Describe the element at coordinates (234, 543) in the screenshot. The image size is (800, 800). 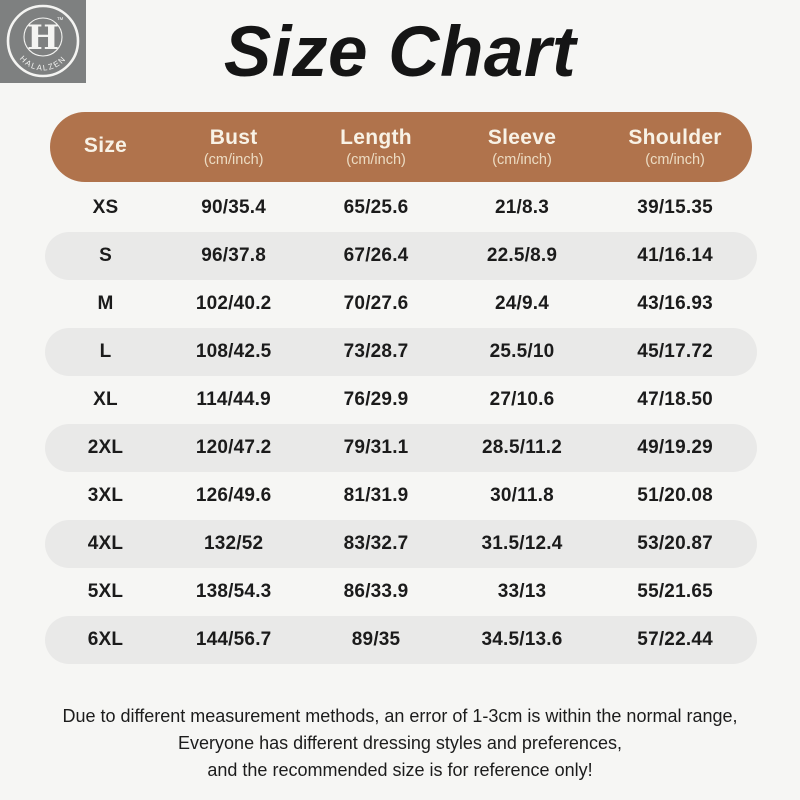
I see `bust-cell: 132/52` at that location.